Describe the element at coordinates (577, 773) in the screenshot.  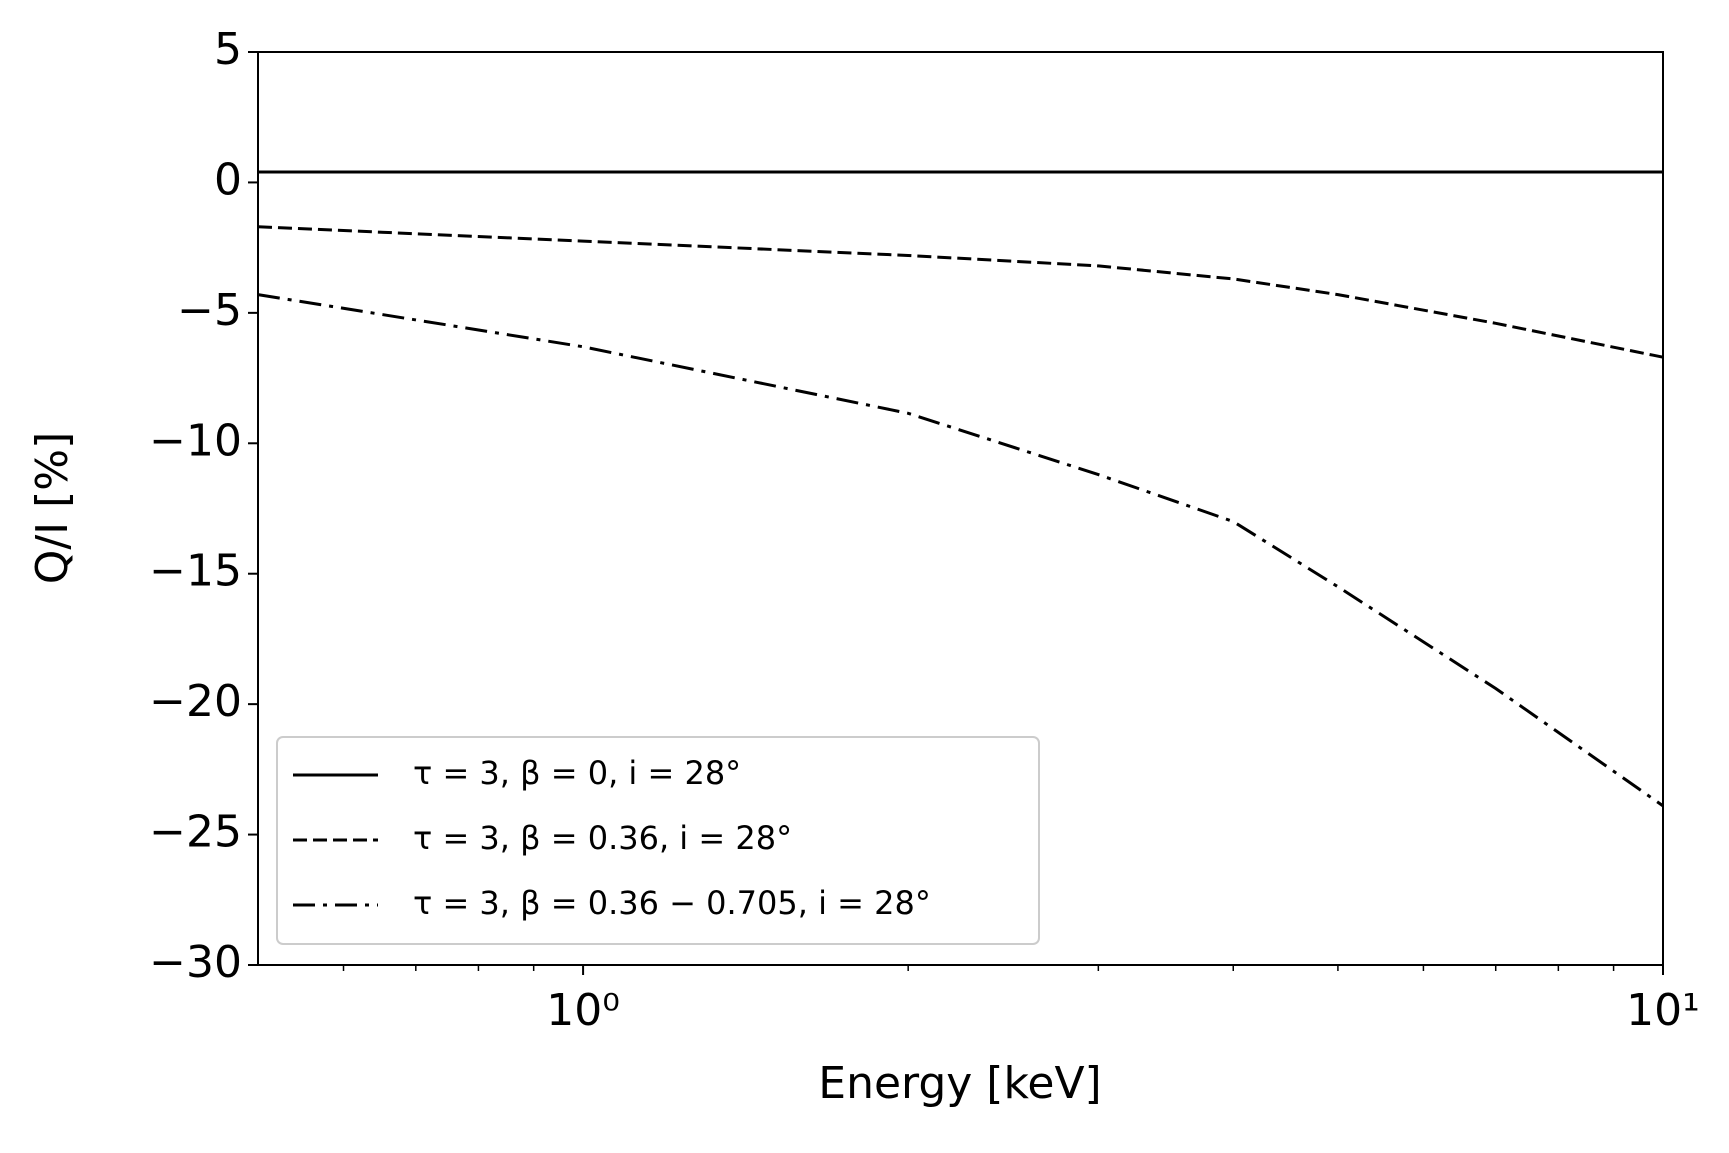
I see `legend-label: τ = 3, β = 0, i = 28°` at that location.